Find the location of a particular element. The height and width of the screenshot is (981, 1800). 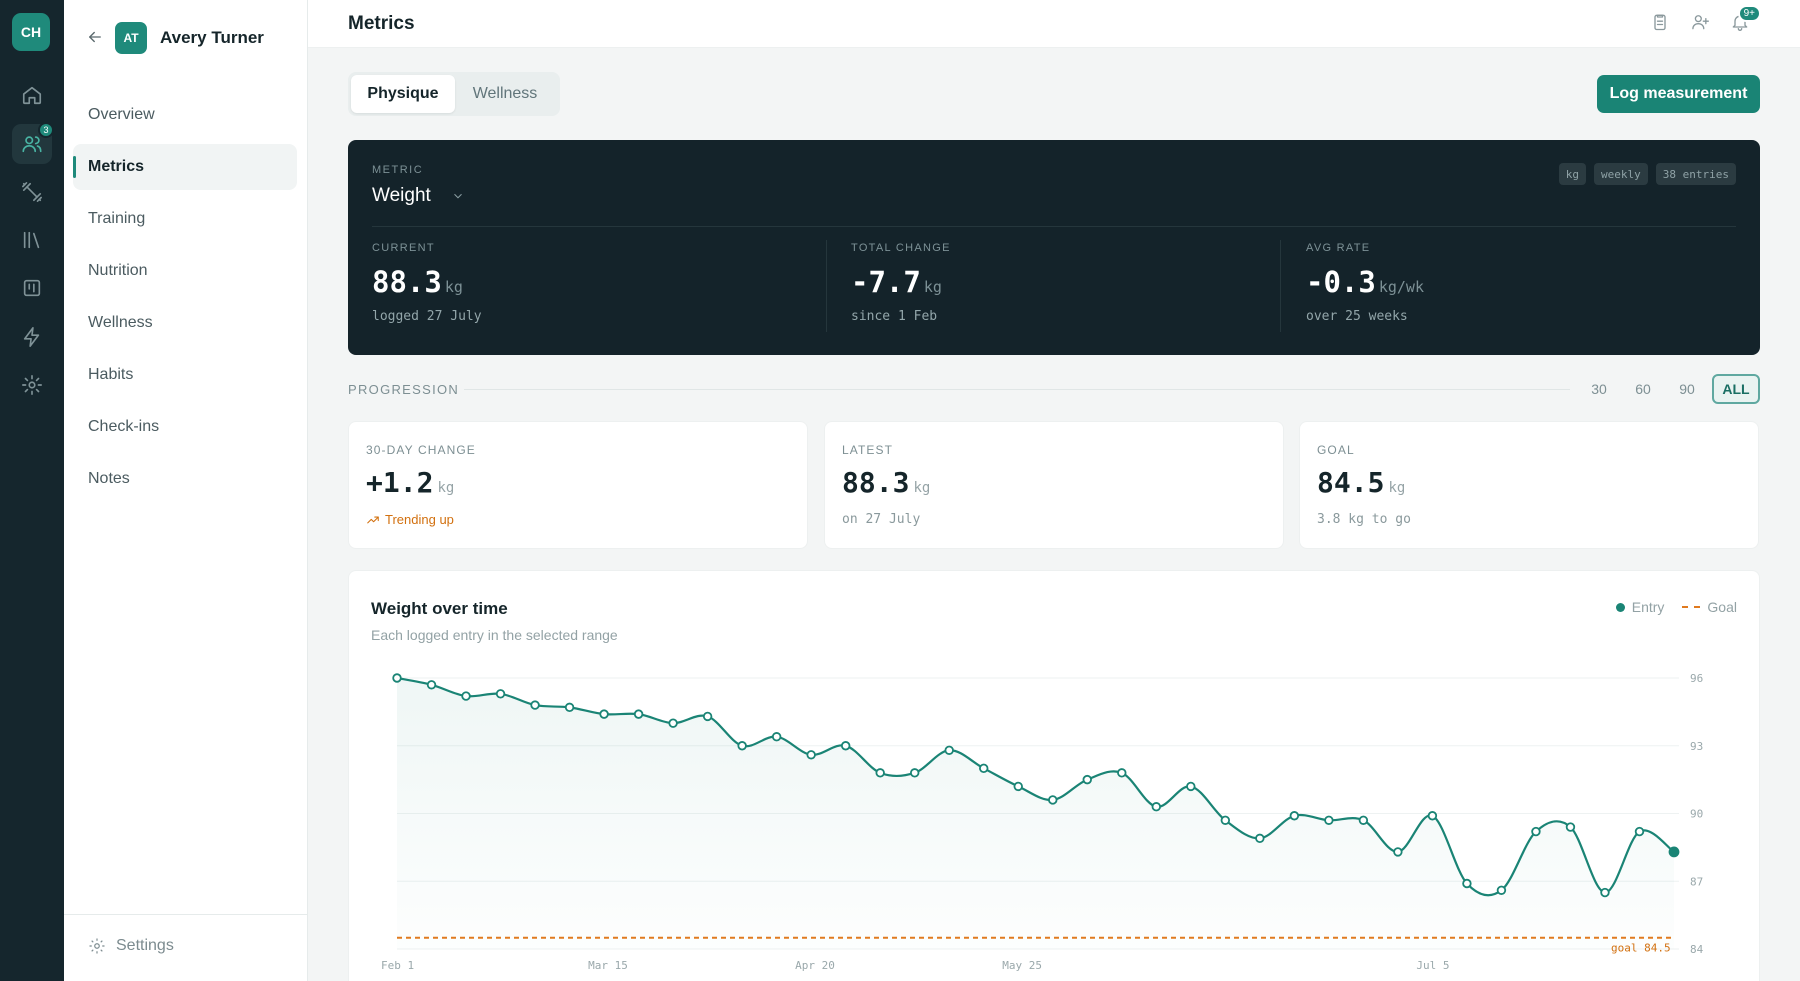

dumbbell-icon is located at coordinates (32, 192).